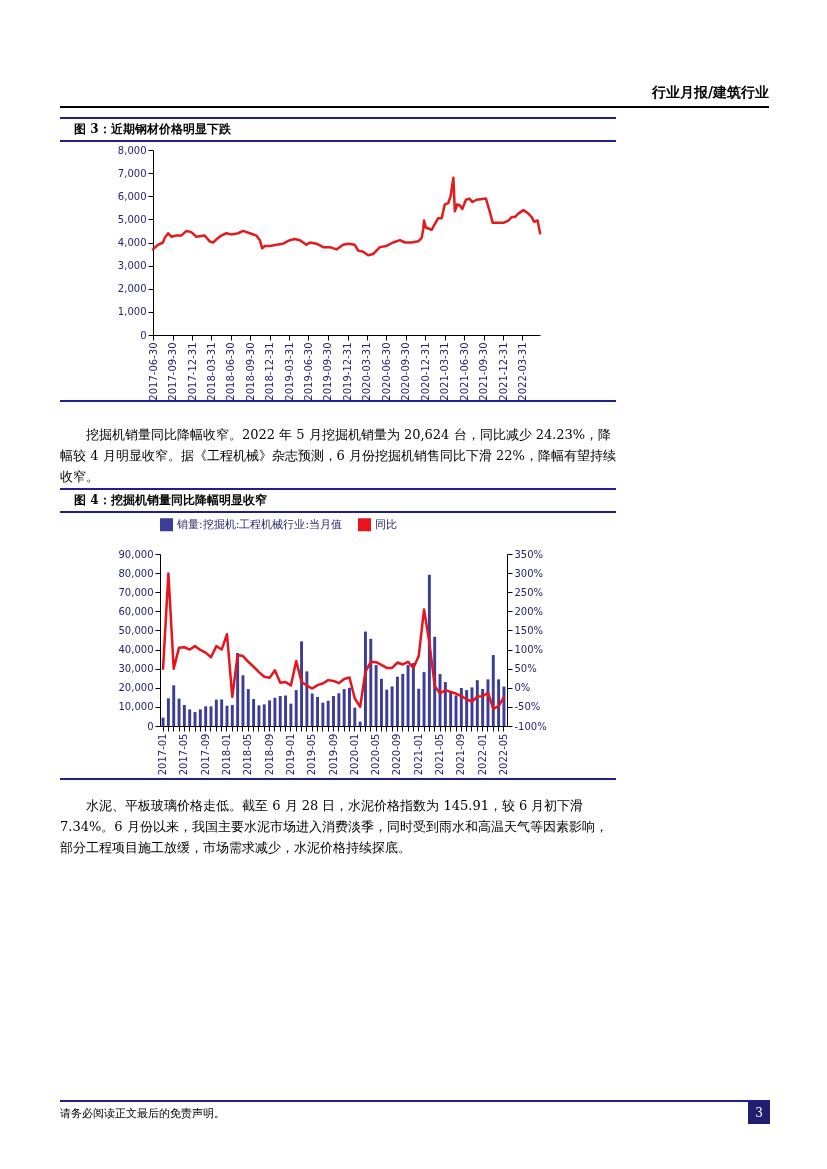  I want to click on x-tick-label: 2021-12-31, so click(503, 371).